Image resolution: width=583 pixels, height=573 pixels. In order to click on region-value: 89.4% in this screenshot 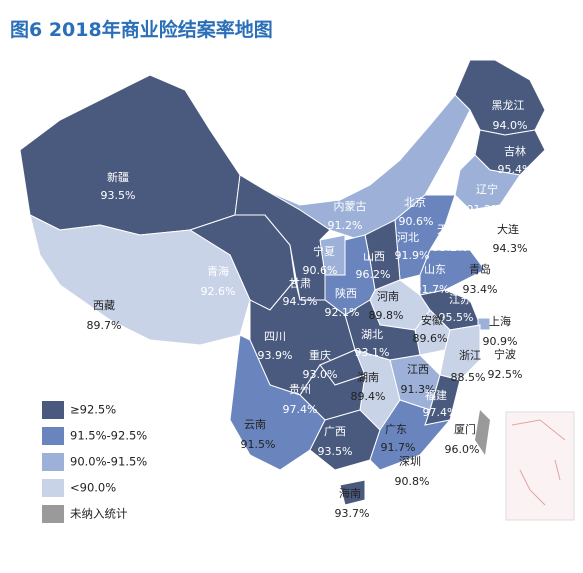, I will do `click(368, 396)`.